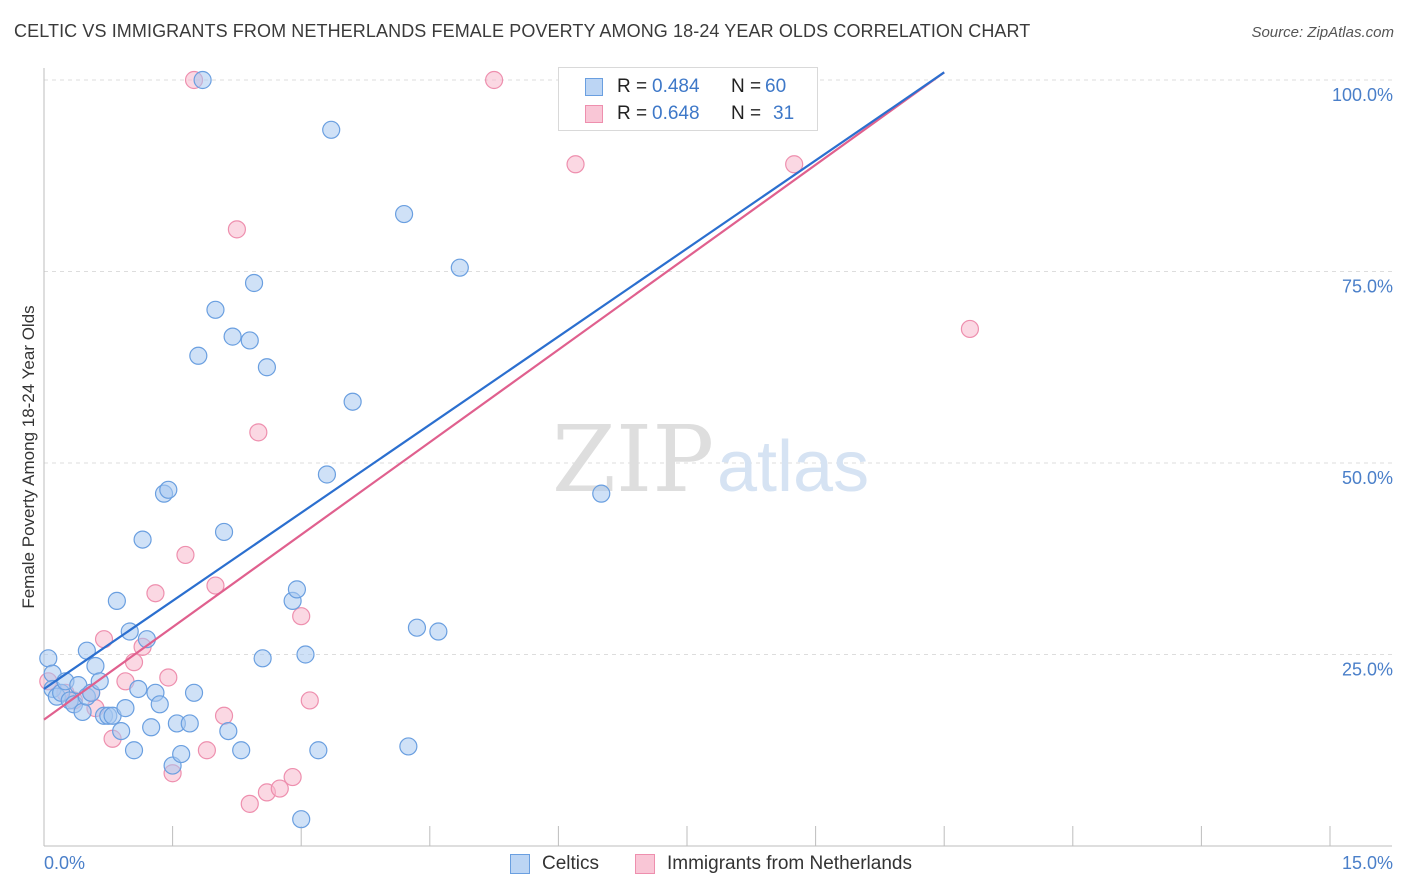 This screenshot has height=892, width=1406. Describe the element at coordinates (520, 864) in the screenshot. I see `bottom-legend-swatch-celtics` at that location.